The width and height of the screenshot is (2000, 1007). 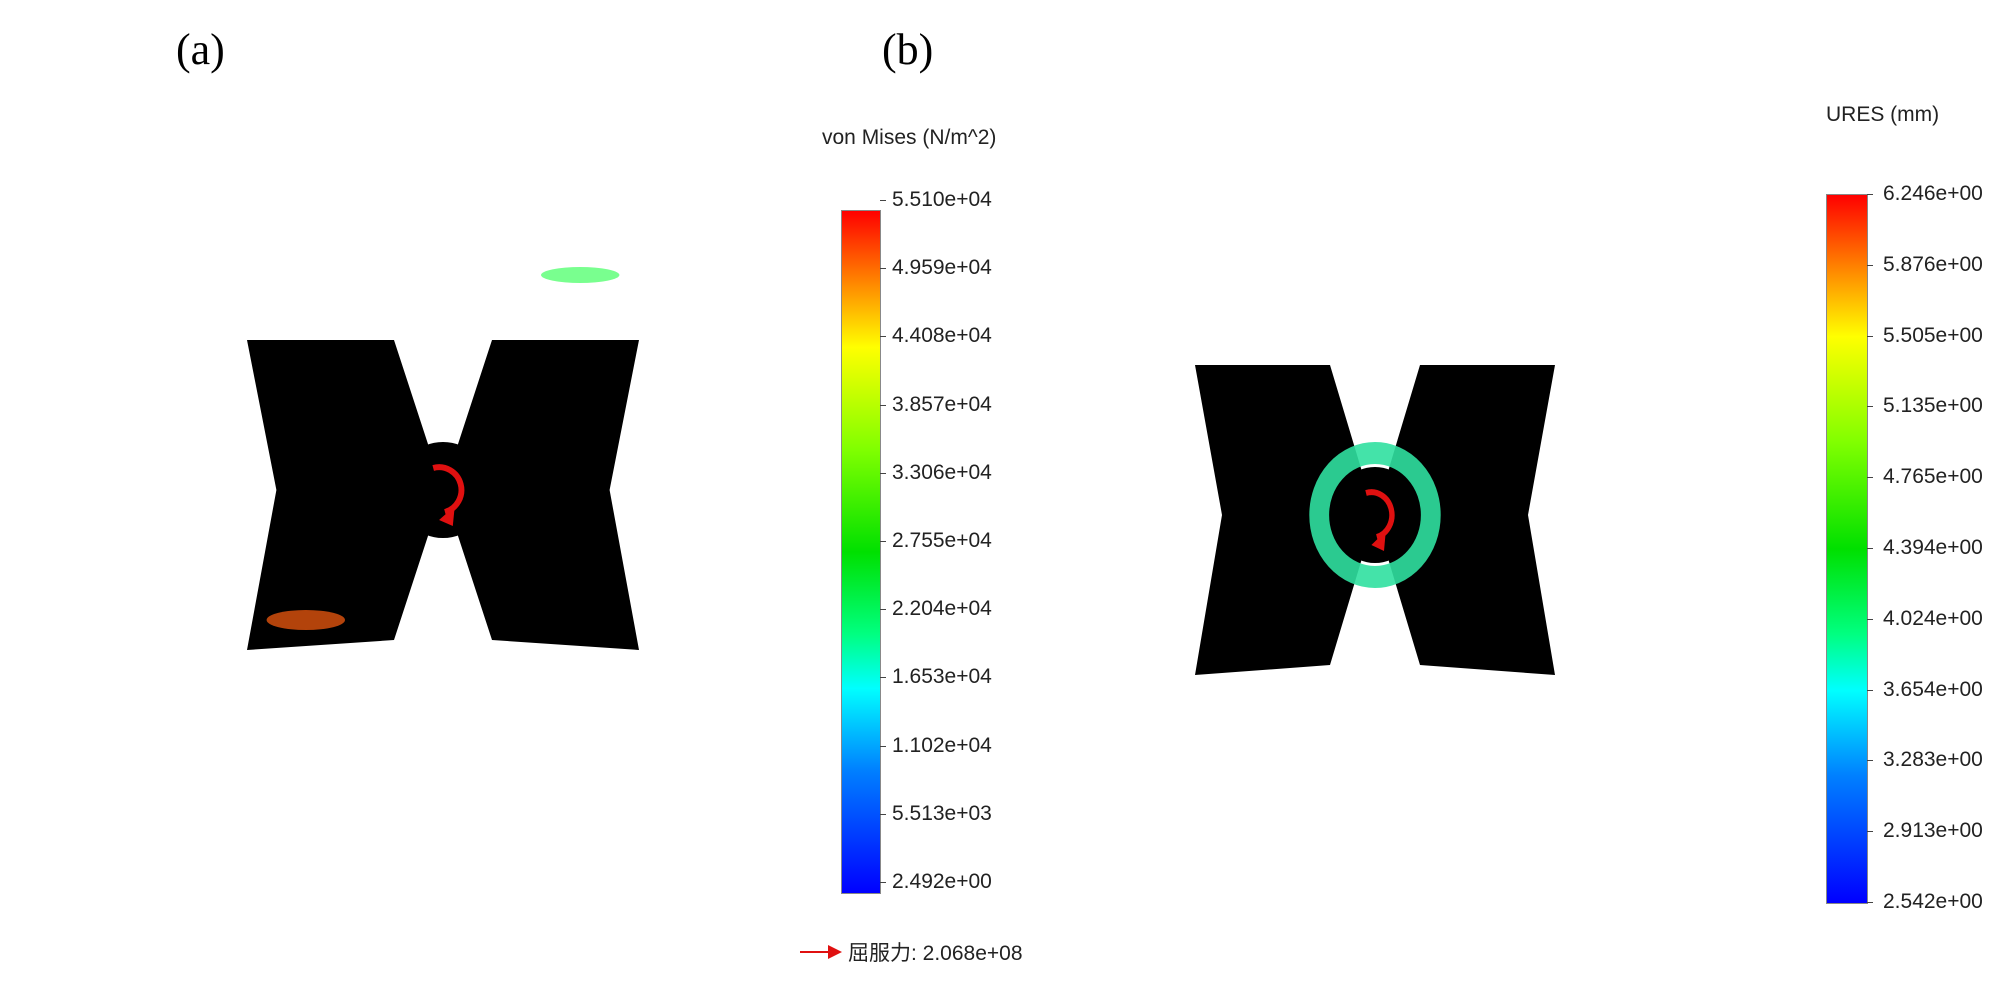 What do you see at coordinates (1847, 549) in the screenshot?
I see `colorbar-ures` at bounding box center [1847, 549].